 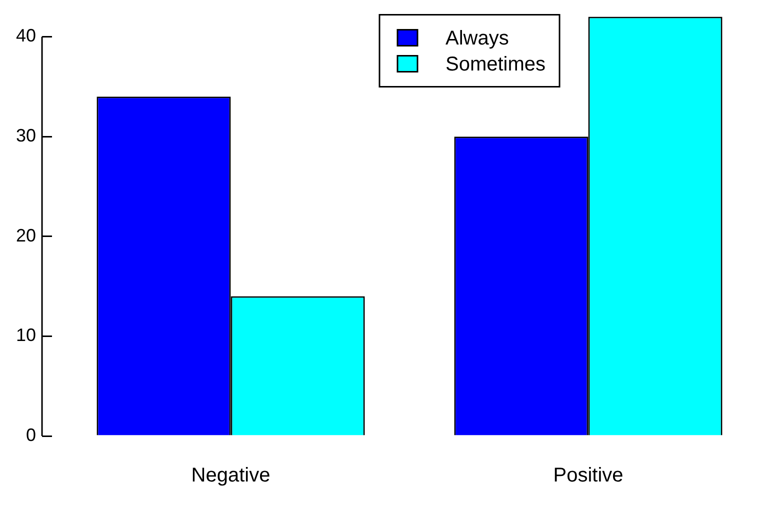 I want to click on y-tick-label: 40, so click(x=26, y=36).